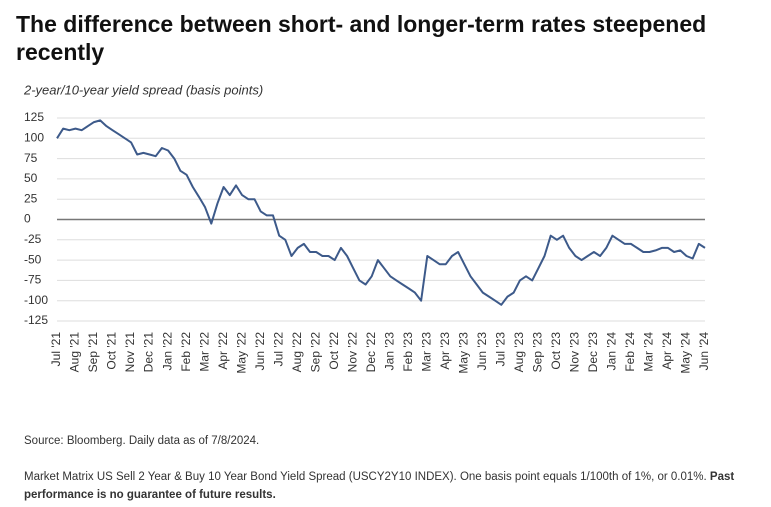  What do you see at coordinates (667, 351) in the screenshot?
I see `x-tick-label: Apr '24` at bounding box center [667, 351].